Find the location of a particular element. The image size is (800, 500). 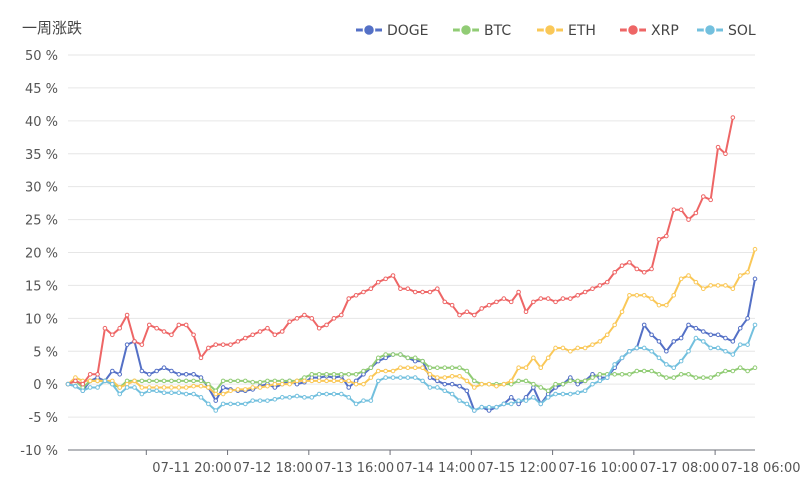

legend-item-doge: DOGE is located at coordinates (392, 31).